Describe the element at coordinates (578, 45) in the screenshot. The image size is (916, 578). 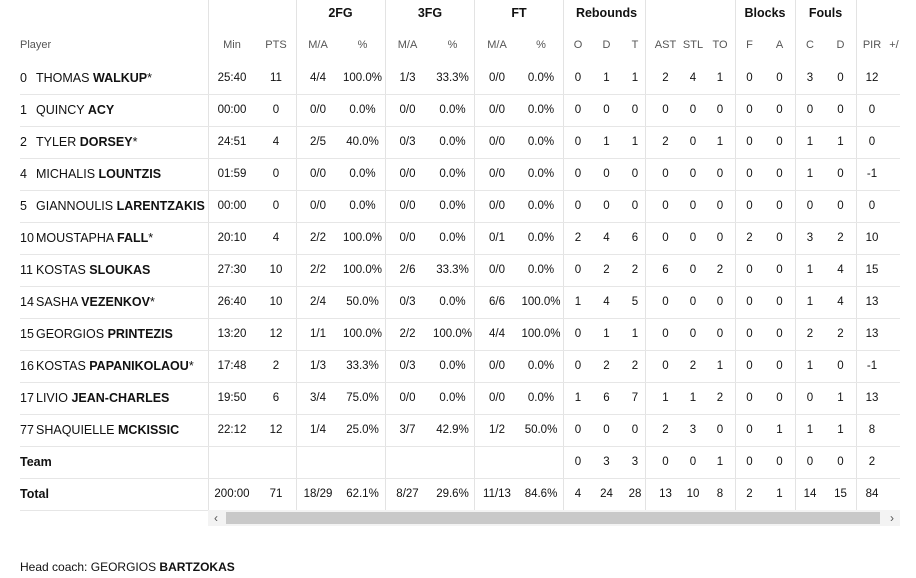
I see `column-header: O` at that location.